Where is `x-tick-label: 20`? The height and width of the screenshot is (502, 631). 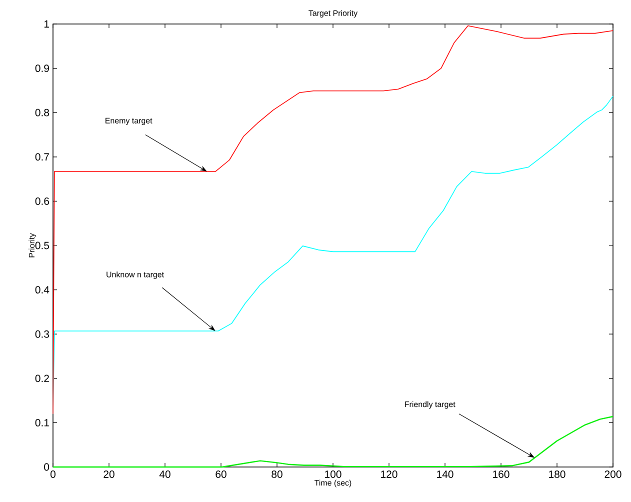
x-tick-label: 20 is located at coordinates (109, 474).